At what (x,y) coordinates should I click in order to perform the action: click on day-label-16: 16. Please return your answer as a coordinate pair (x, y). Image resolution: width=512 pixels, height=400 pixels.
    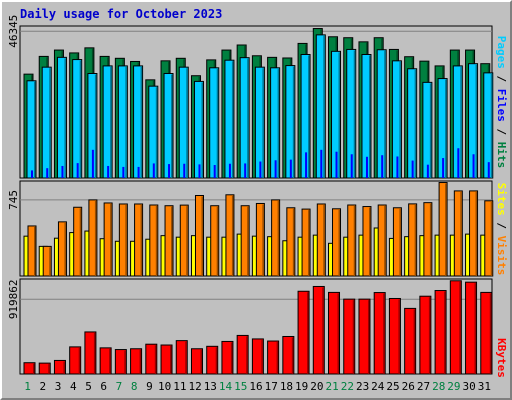
    Looking at the image, I should click on (255, 386).